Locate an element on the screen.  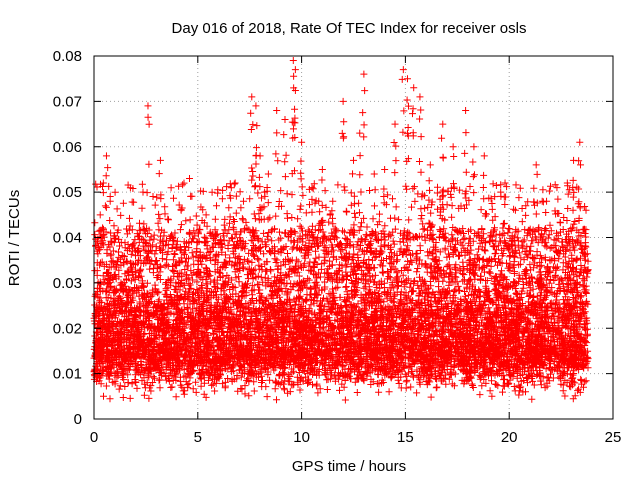
y-tick-label: 0.01 is located at coordinates (67, 374).